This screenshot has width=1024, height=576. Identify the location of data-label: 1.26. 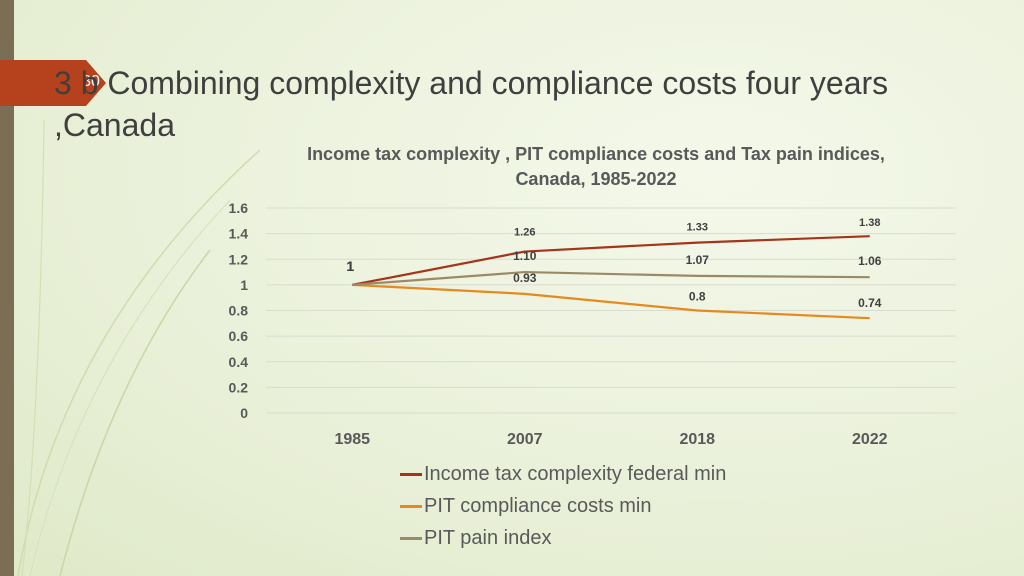
(524, 233).